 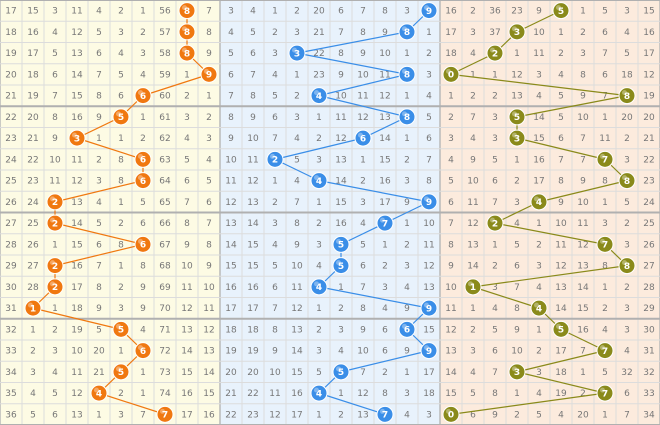 What do you see at coordinates (33, 288) in the screenshot?
I see `cell-value: 28` at bounding box center [33, 288].